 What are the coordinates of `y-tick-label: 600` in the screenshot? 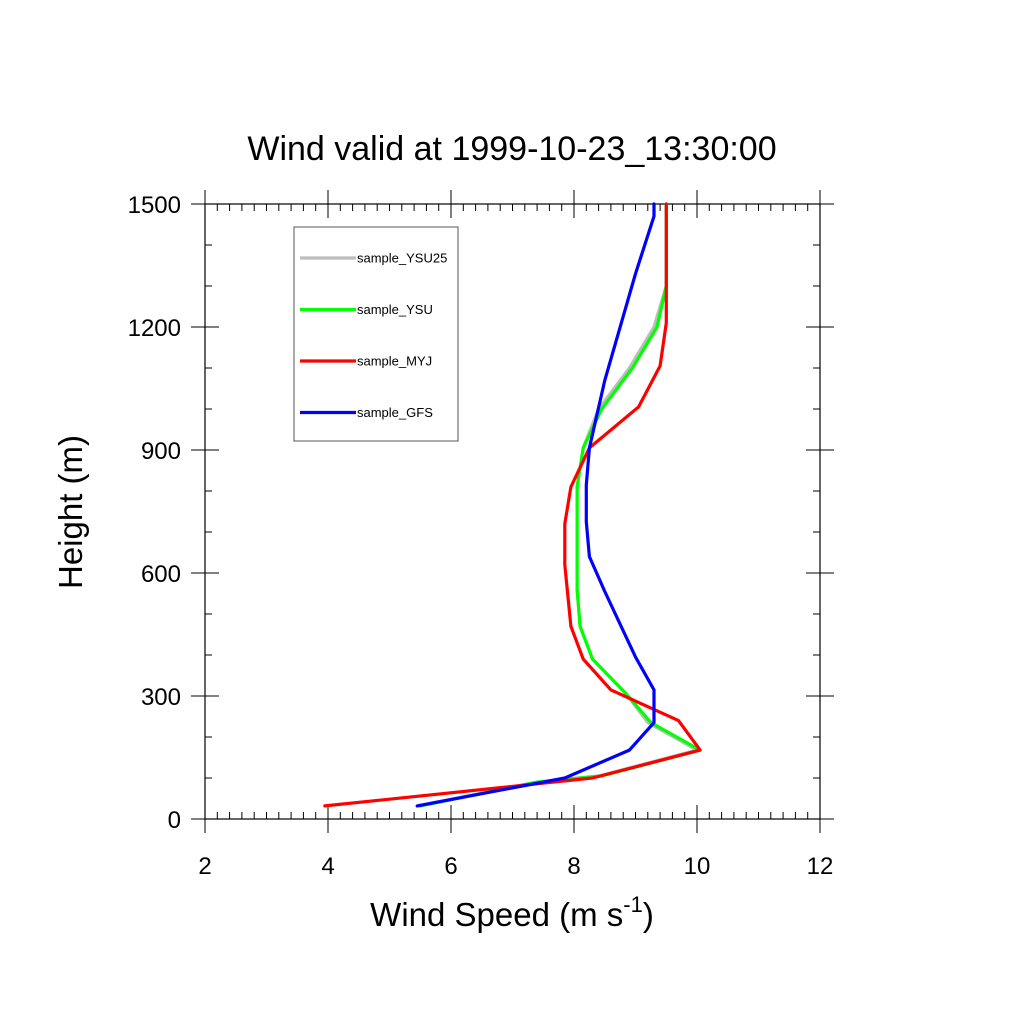 It's located at (161, 574).